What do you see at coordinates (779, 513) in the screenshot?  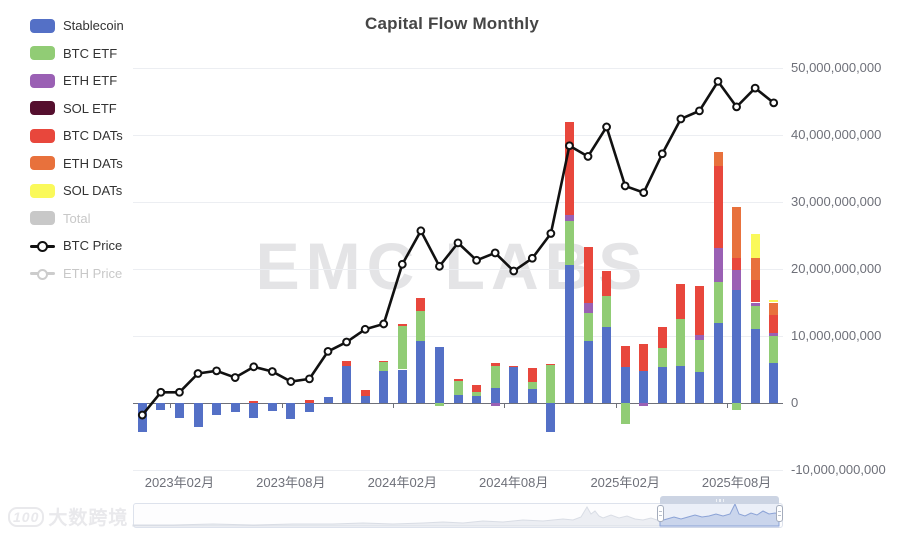 I see `navigator-right-handle` at bounding box center [779, 513].